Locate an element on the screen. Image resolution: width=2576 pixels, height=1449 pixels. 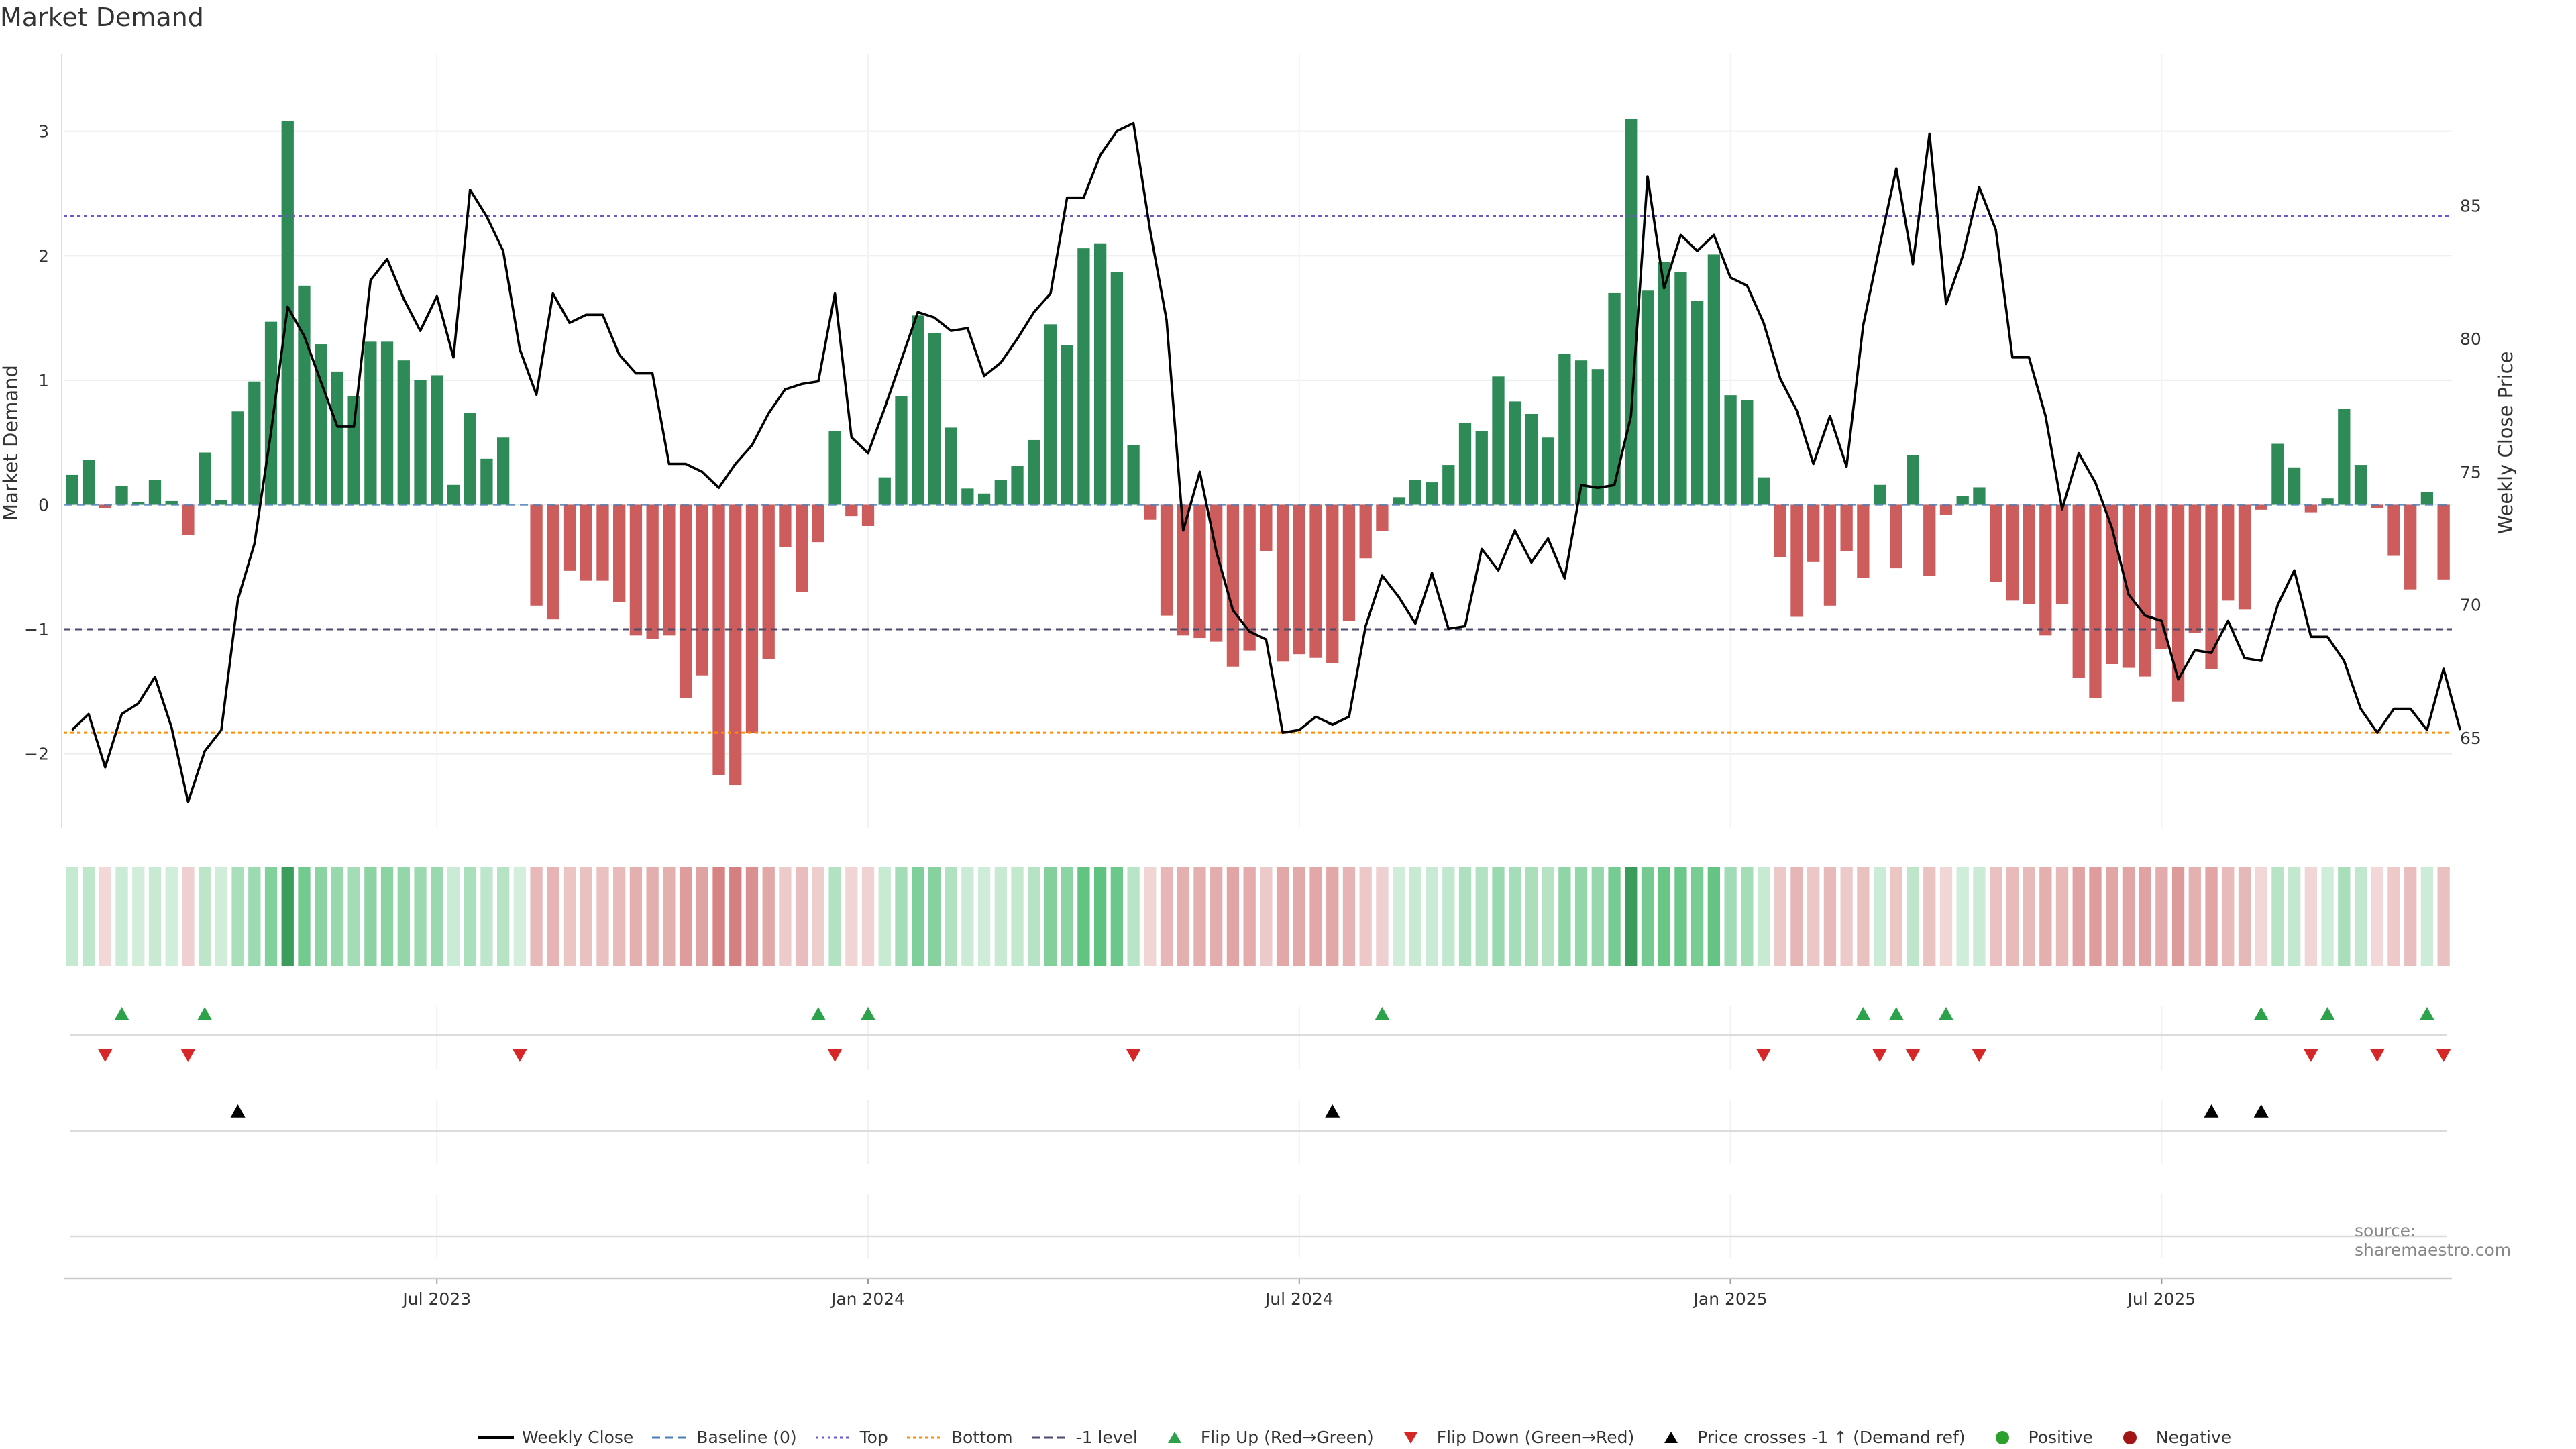
legend-item: -1 level is located at coordinates (1084, 1437).